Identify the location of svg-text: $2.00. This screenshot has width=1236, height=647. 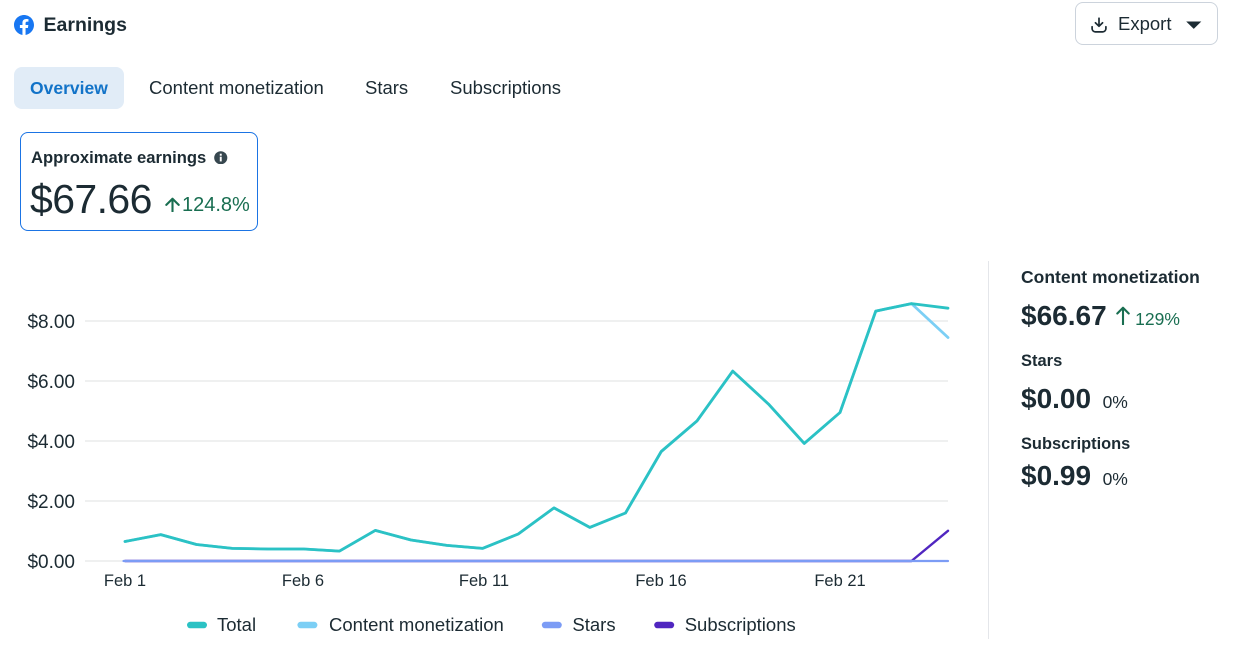
(51, 502).